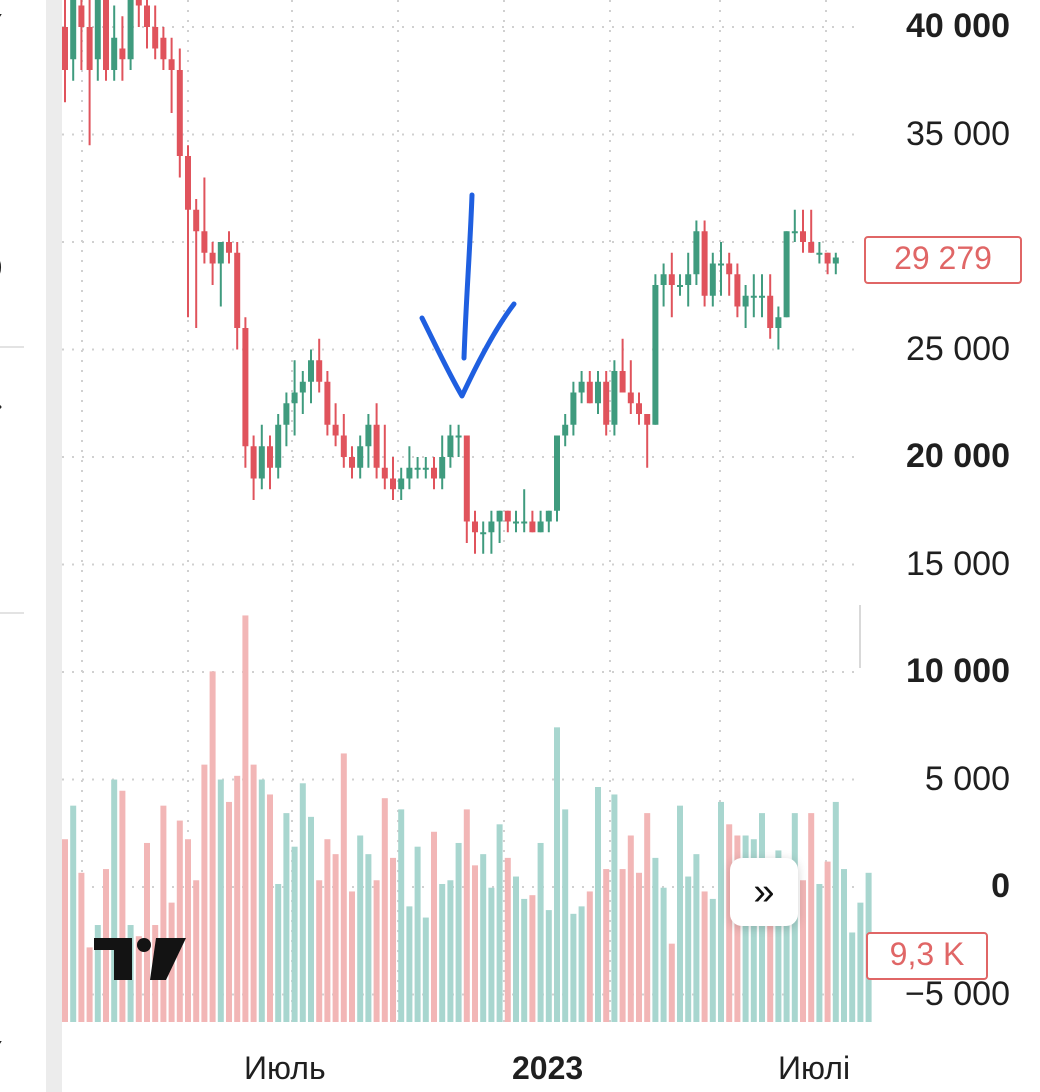 The width and height of the screenshot is (1040, 1092). I want to click on price-axis-label: 15 000, so click(958, 563).